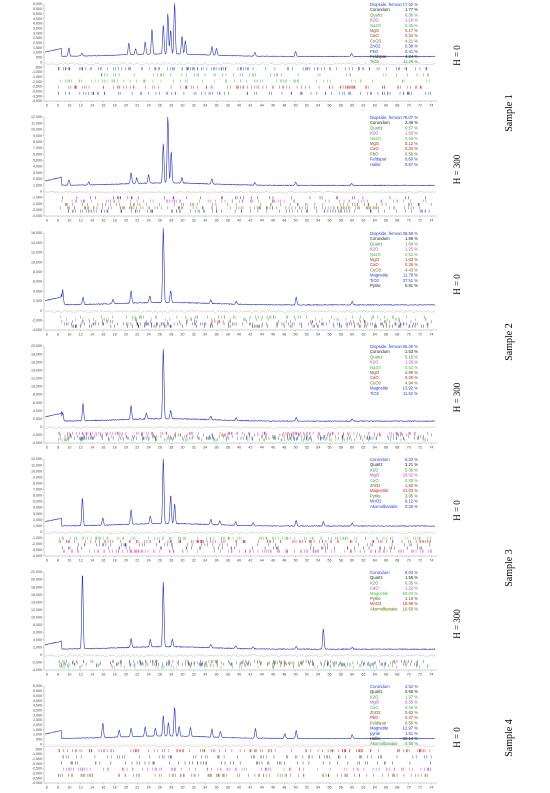 This screenshot has height=793, width=550. I want to click on y-tick-label: 7,000, so click(37, 148).